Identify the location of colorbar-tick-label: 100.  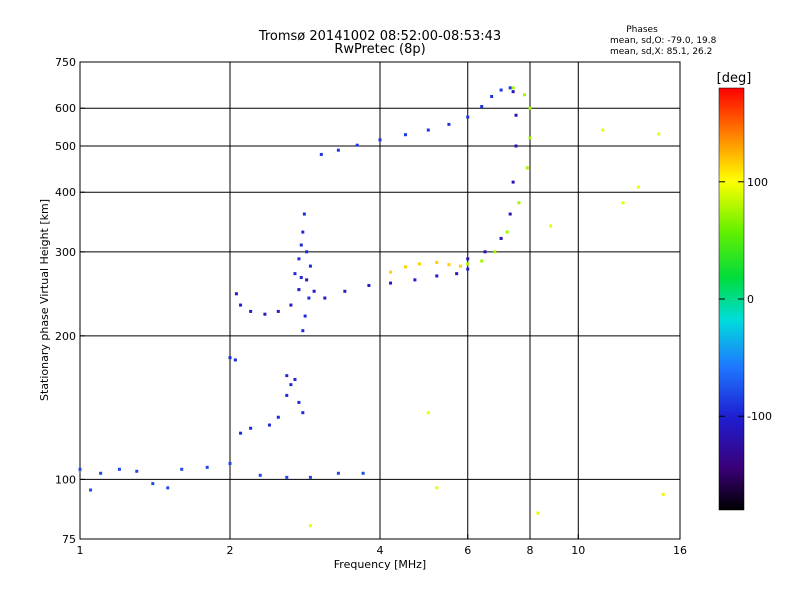
(757, 182).